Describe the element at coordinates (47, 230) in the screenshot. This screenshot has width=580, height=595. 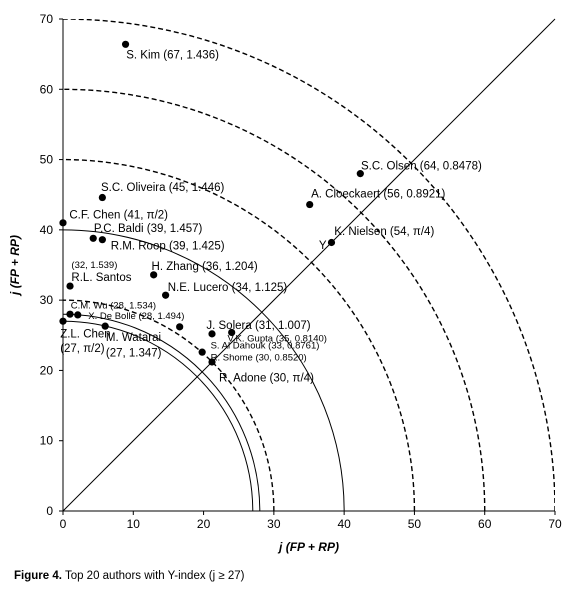
I see `y-tick-label: 40` at that location.